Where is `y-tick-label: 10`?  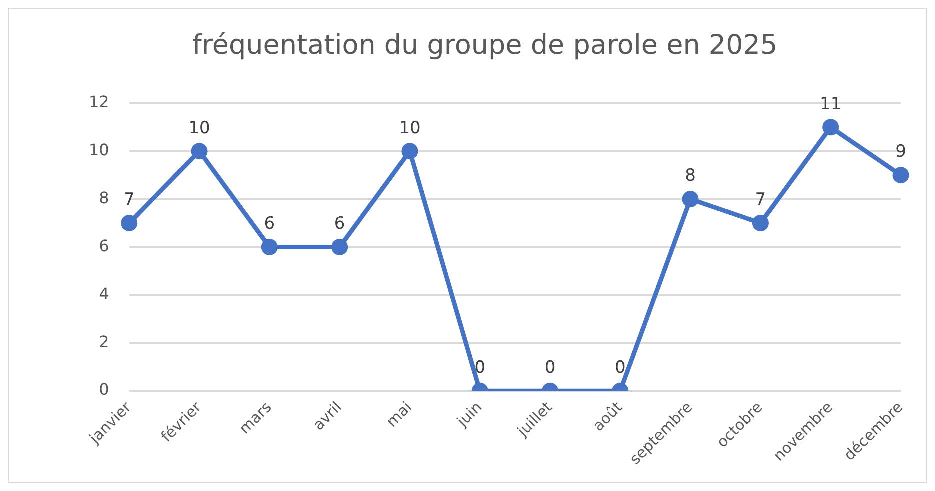 y-tick-label: 10 is located at coordinates (99, 150).